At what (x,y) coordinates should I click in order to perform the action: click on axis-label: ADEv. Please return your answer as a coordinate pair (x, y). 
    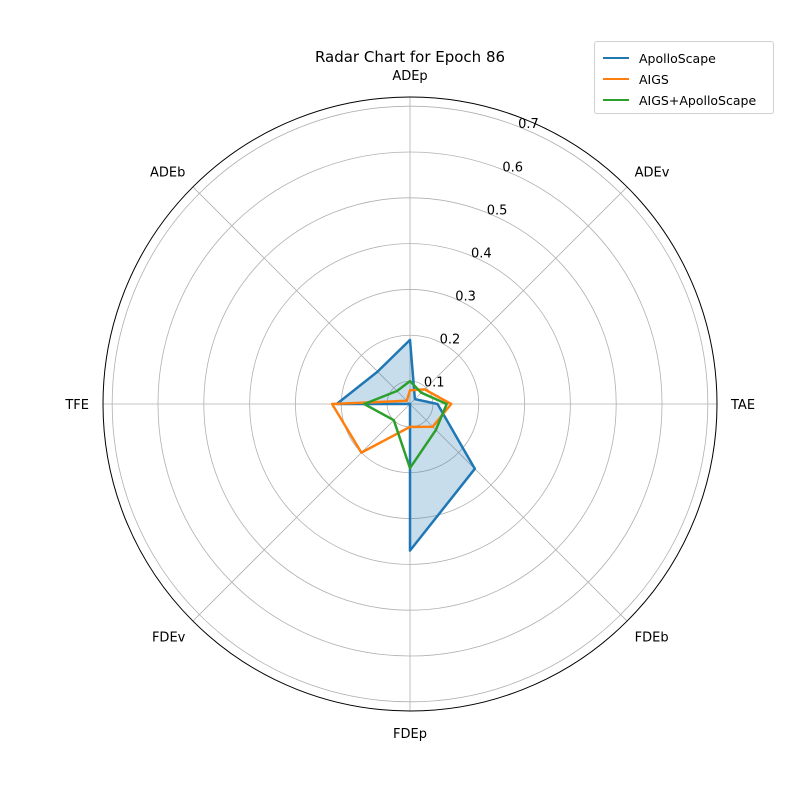
    Looking at the image, I should click on (652, 172).